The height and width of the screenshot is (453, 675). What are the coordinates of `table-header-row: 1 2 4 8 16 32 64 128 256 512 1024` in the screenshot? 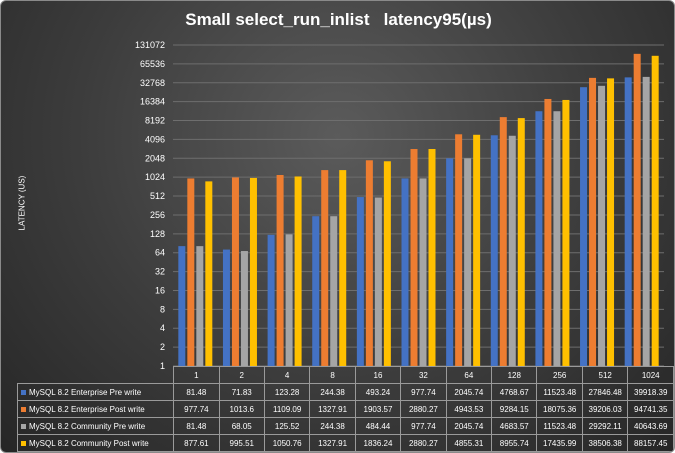 It's located at (345, 375).